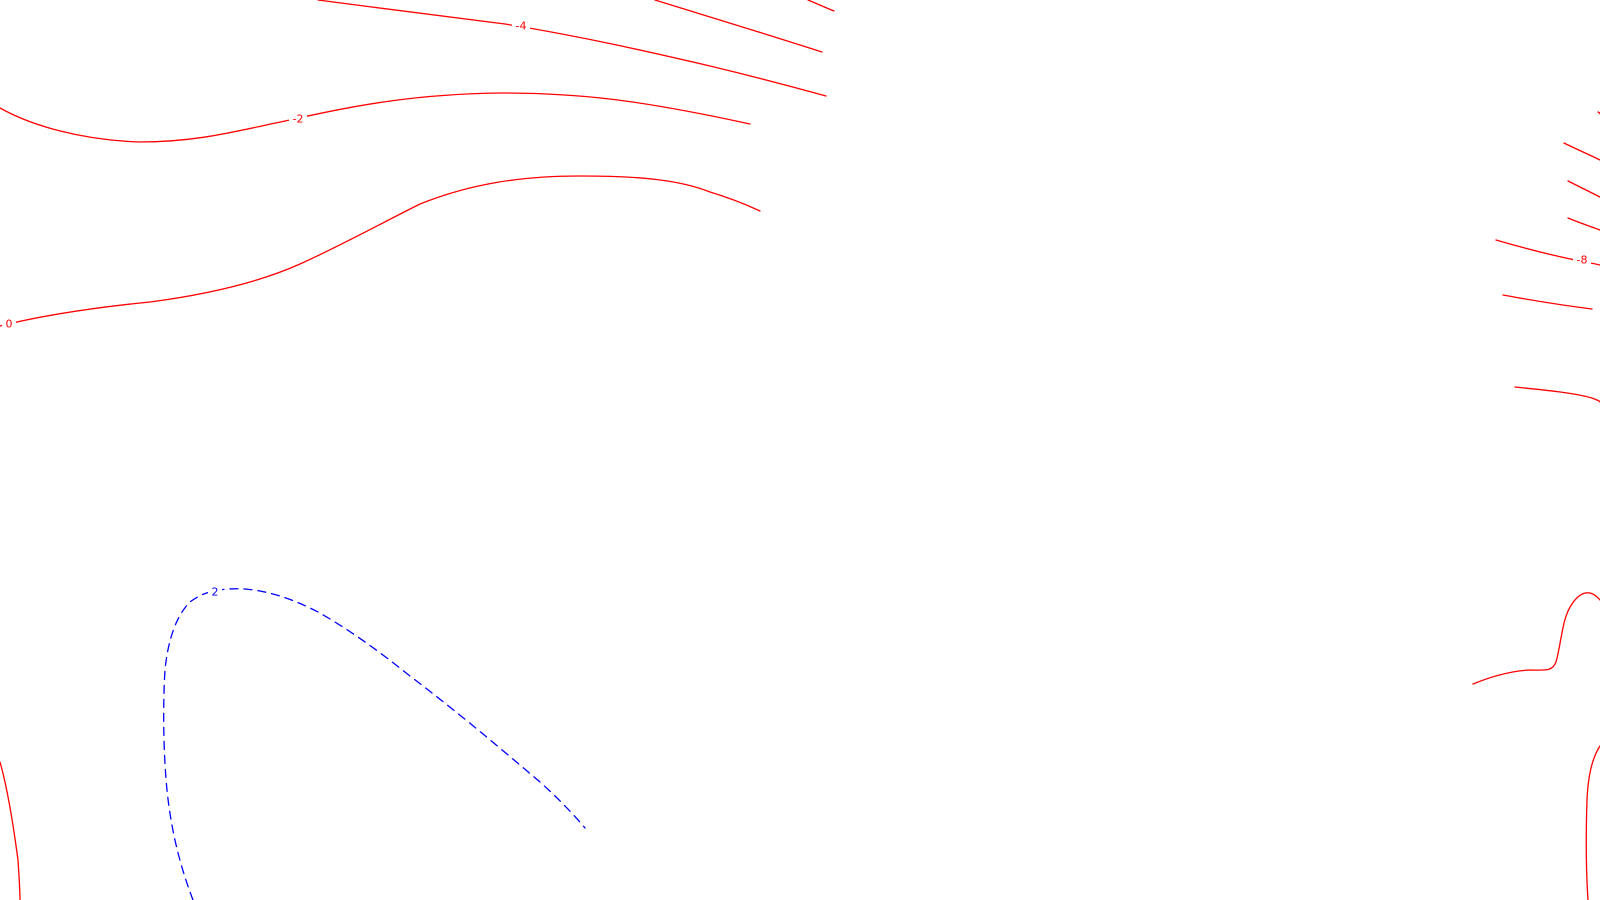 The width and height of the screenshot is (1600, 900). I want to click on contour-label-plus-2: 2, so click(215, 592).